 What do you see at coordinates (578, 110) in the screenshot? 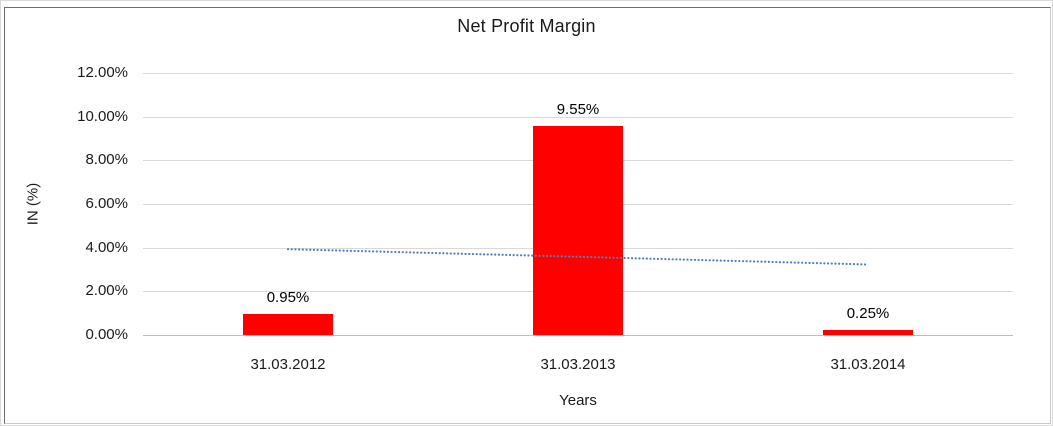
I see `data-label: 9.55%` at bounding box center [578, 110].